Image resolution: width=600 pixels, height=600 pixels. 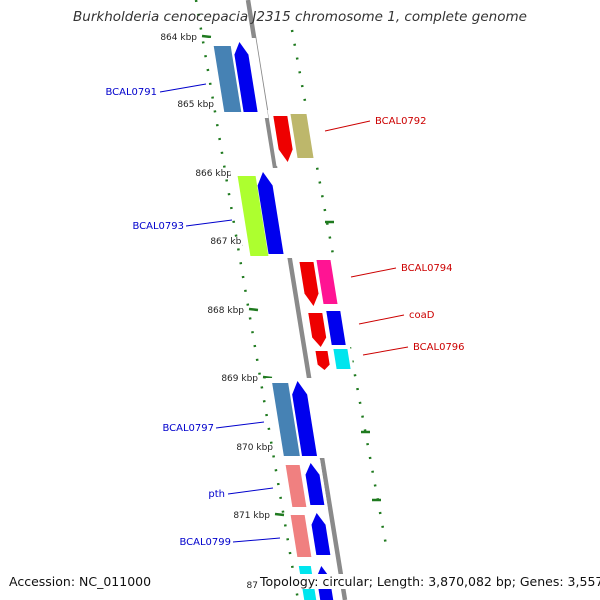 I want to click on kbp-tick-label: 865 kbp, so click(x=195, y=105).